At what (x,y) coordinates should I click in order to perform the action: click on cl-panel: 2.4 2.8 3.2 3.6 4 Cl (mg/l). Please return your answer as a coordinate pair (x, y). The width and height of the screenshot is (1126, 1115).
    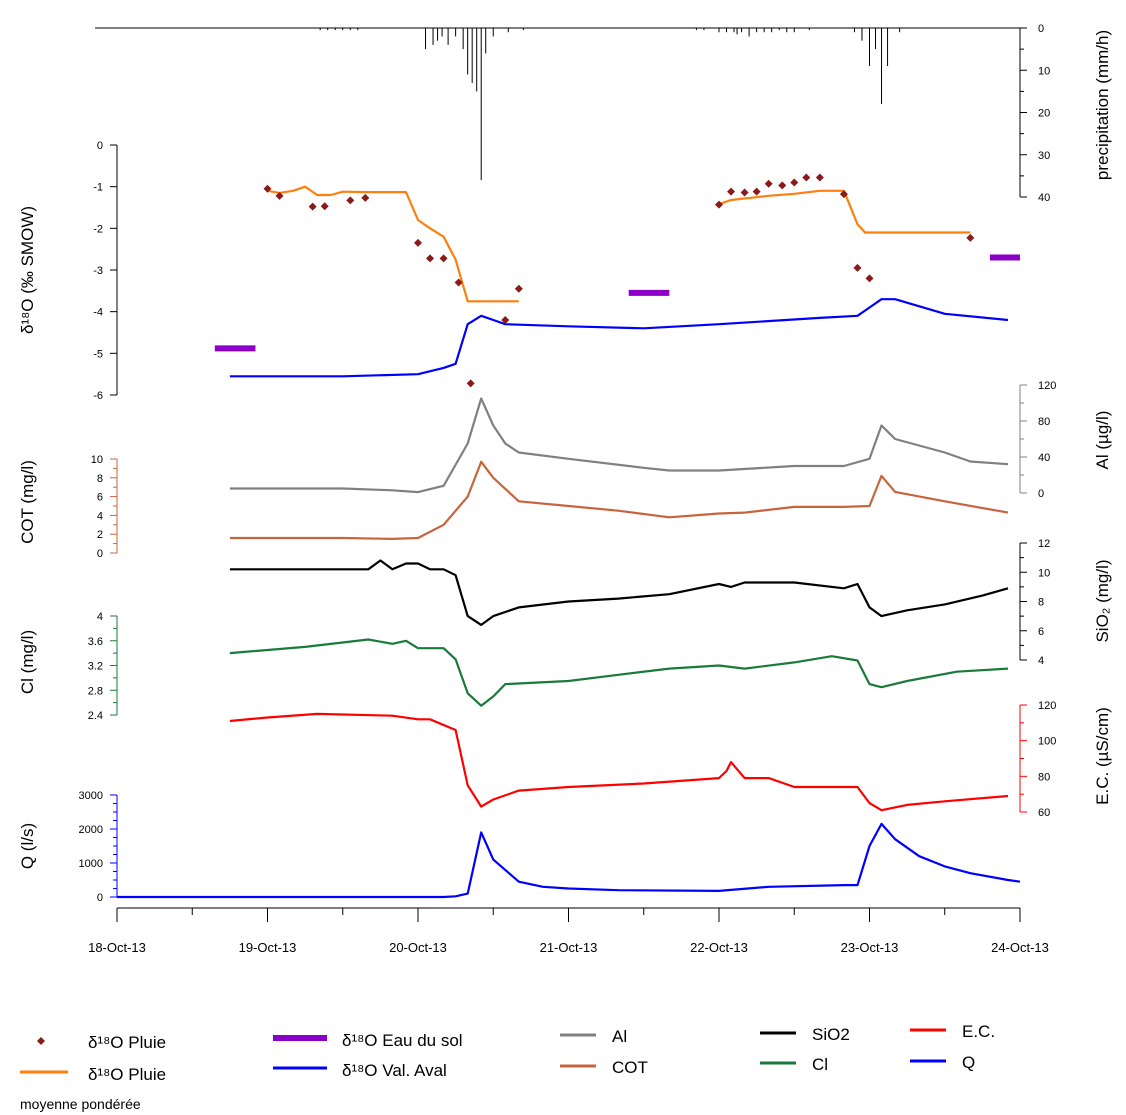
    Looking at the image, I should click on (68, 666).